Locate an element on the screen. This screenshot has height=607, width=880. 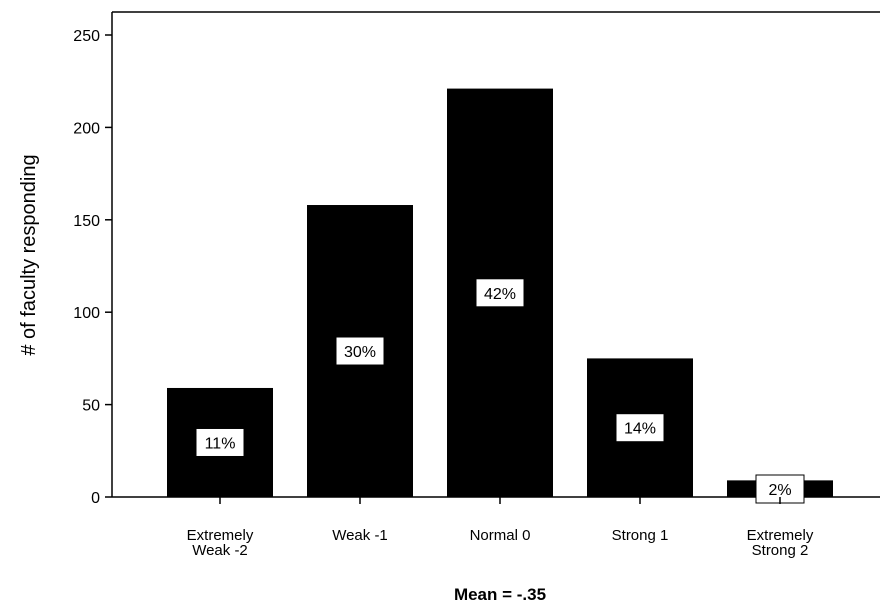
x-tick-label: Strong 1 is located at coordinates (640, 535).